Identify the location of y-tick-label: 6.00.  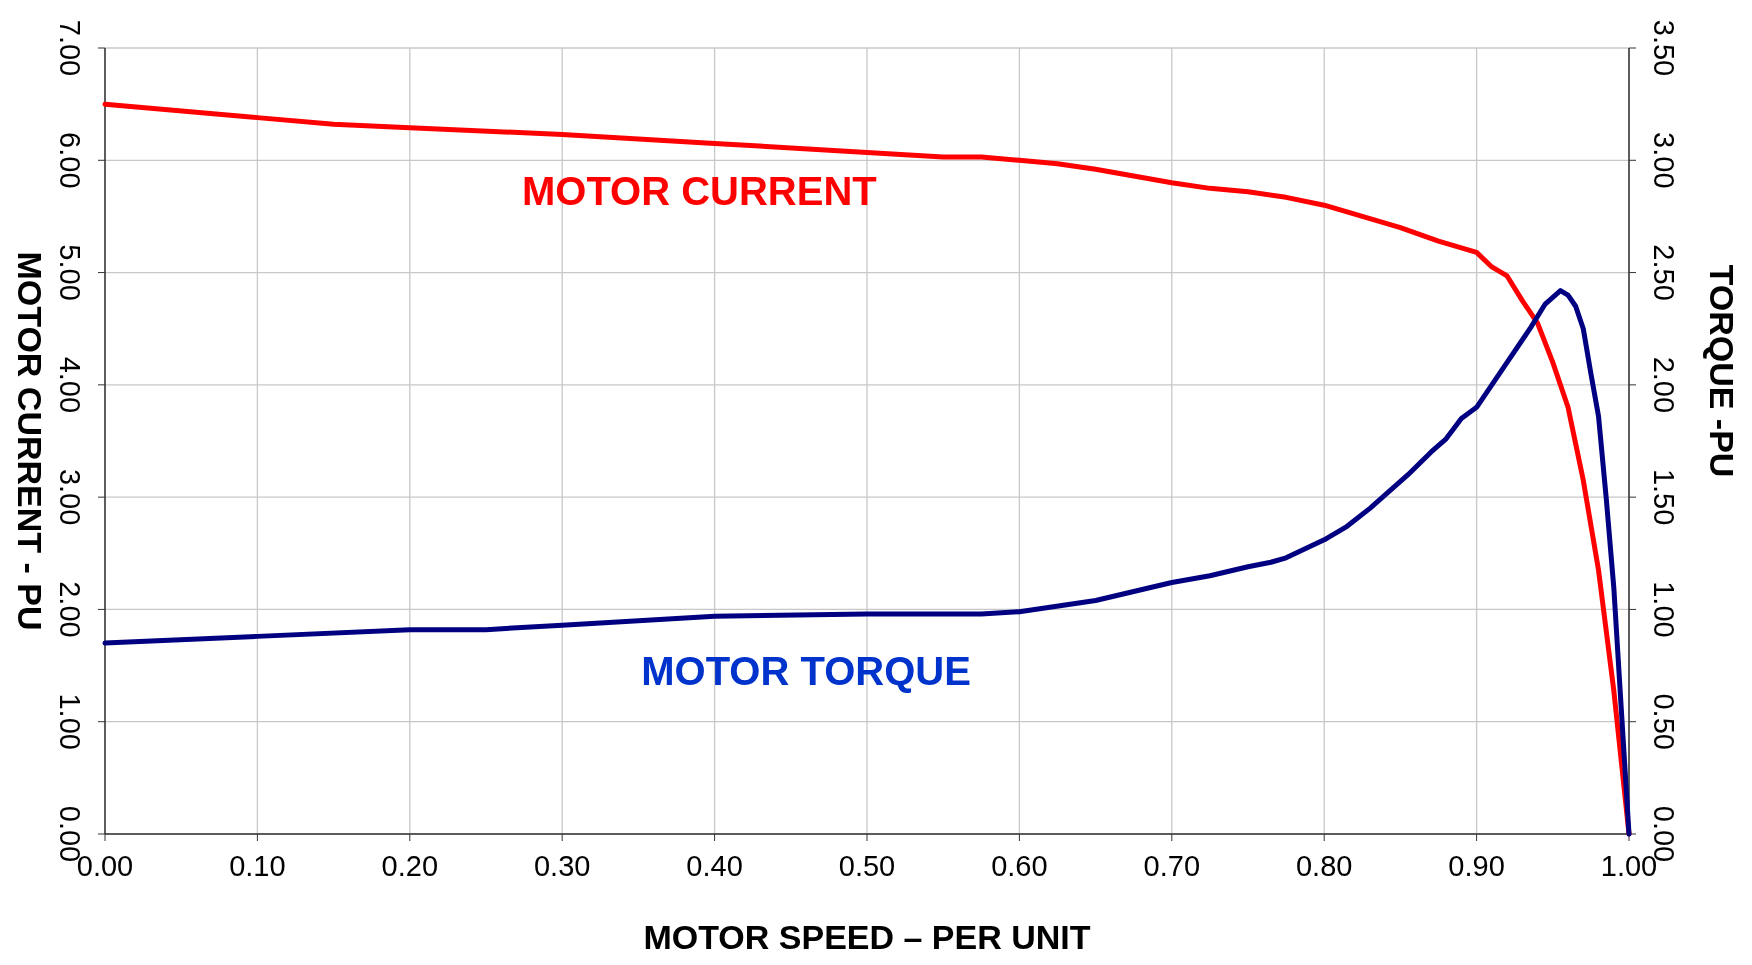
(70, 160).